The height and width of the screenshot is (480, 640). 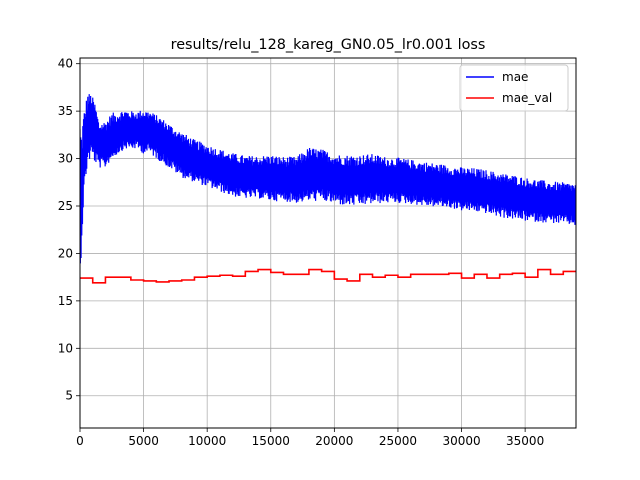 What do you see at coordinates (398, 441) in the screenshot?
I see `x-tick-label: 25000` at bounding box center [398, 441].